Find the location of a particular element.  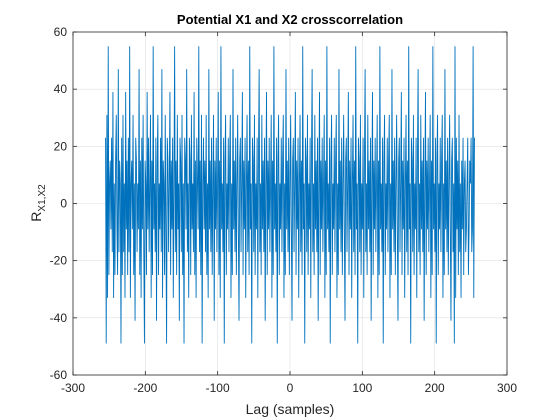

x-tick-label: -200 is located at coordinates (145, 388).